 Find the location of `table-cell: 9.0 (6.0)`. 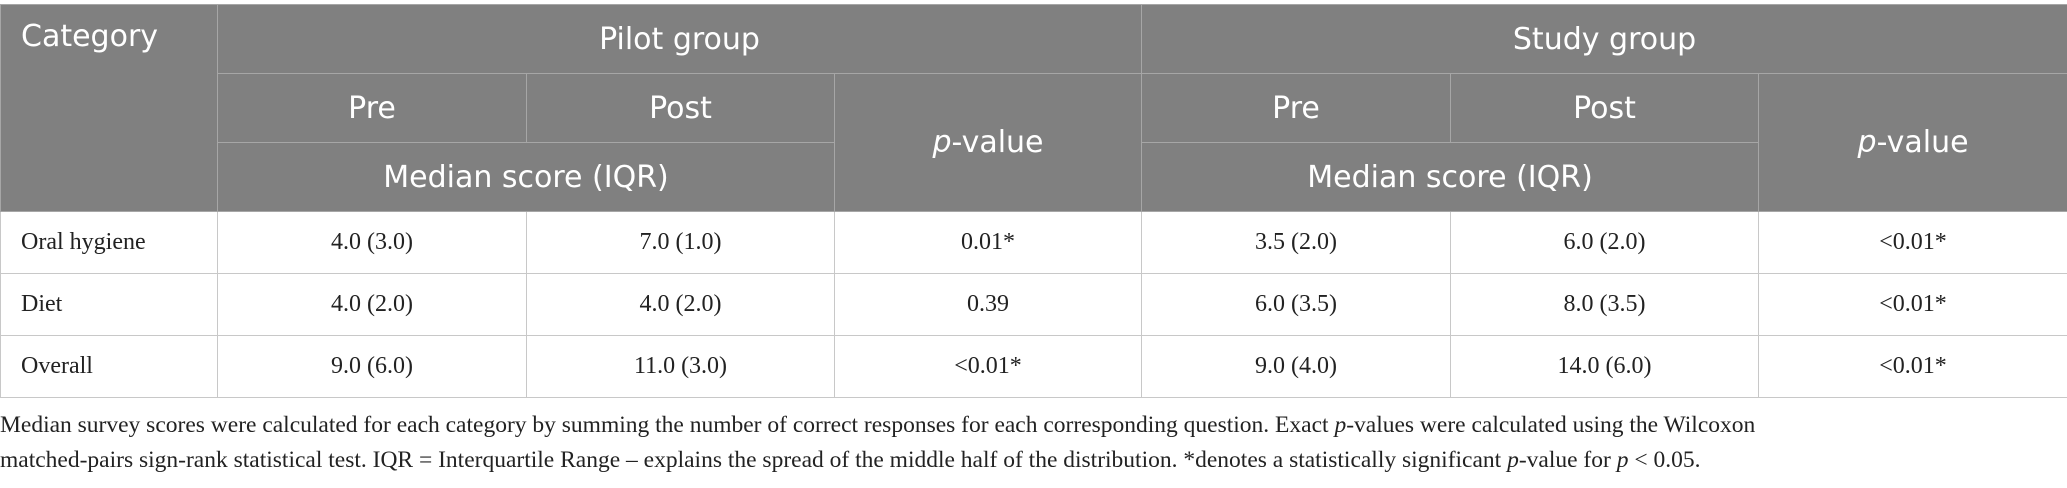

table-cell: 9.0 (6.0) is located at coordinates (372, 366).